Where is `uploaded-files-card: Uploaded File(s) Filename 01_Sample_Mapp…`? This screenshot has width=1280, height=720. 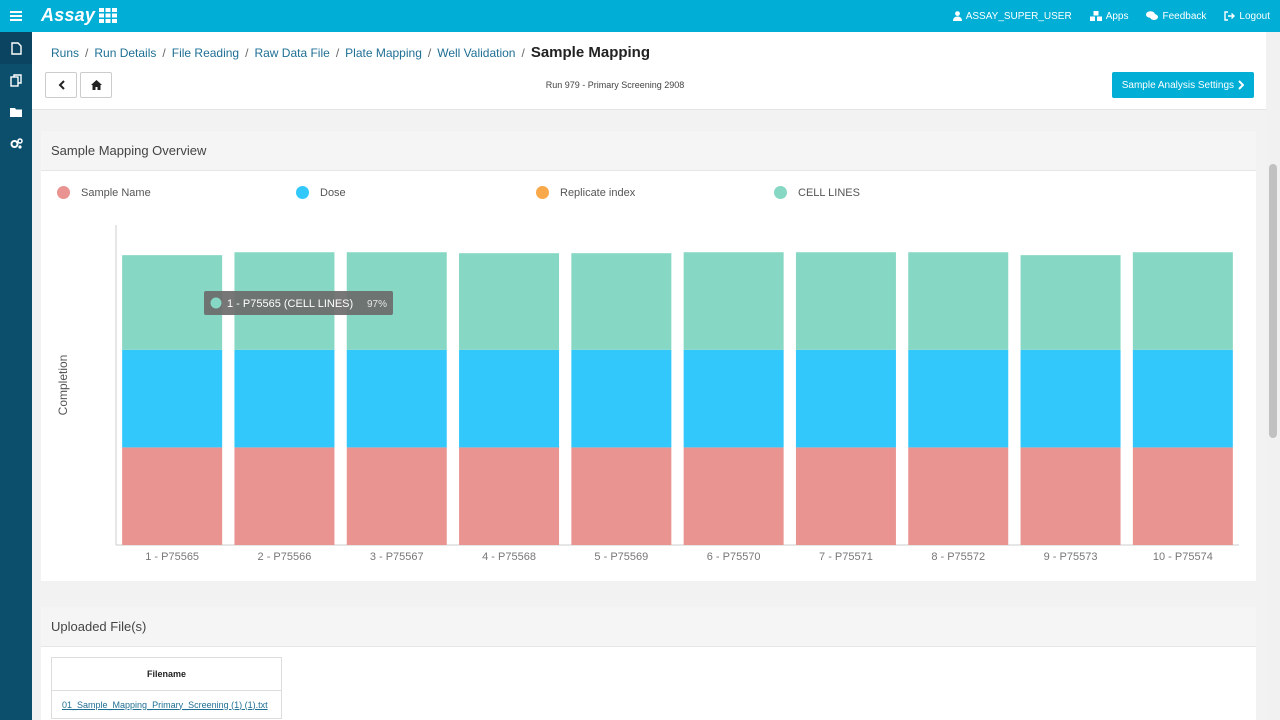 uploaded-files-card: Uploaded File(s) Filename 01_Sample_Mapp… is located at coordinates (648, 663).